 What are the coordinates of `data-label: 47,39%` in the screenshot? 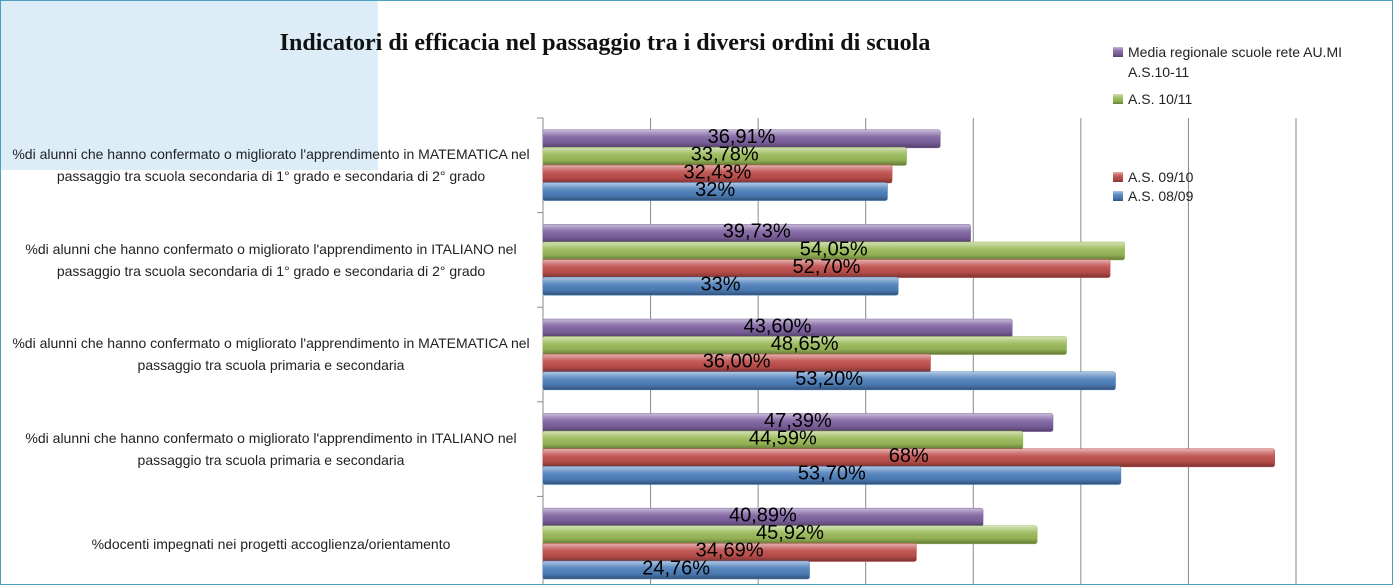 It's located at (798, 421).